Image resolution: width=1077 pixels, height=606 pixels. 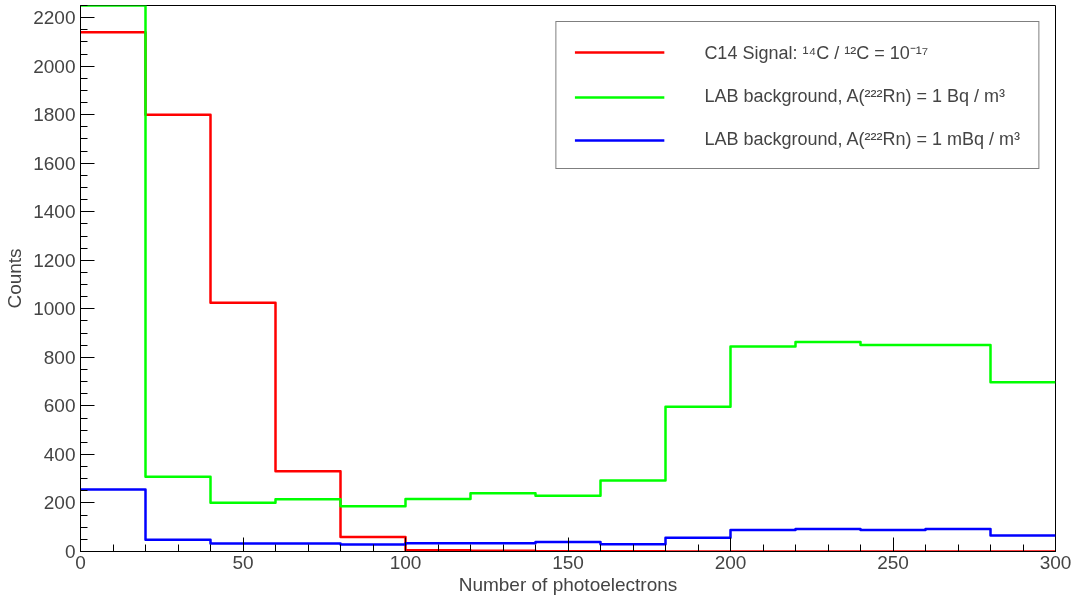 What do you see at coordinates (54, 66) in the screenshot?
I see `y-tick-label: 2000` at bounding box center [54, 66].